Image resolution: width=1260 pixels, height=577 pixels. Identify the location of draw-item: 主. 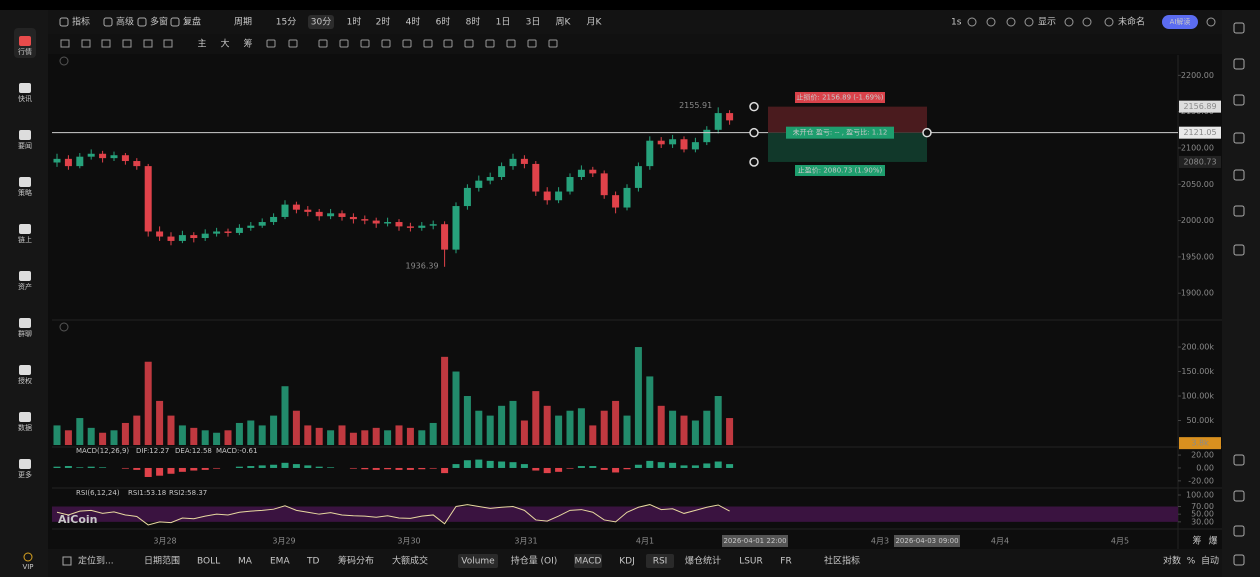
(201, 44).